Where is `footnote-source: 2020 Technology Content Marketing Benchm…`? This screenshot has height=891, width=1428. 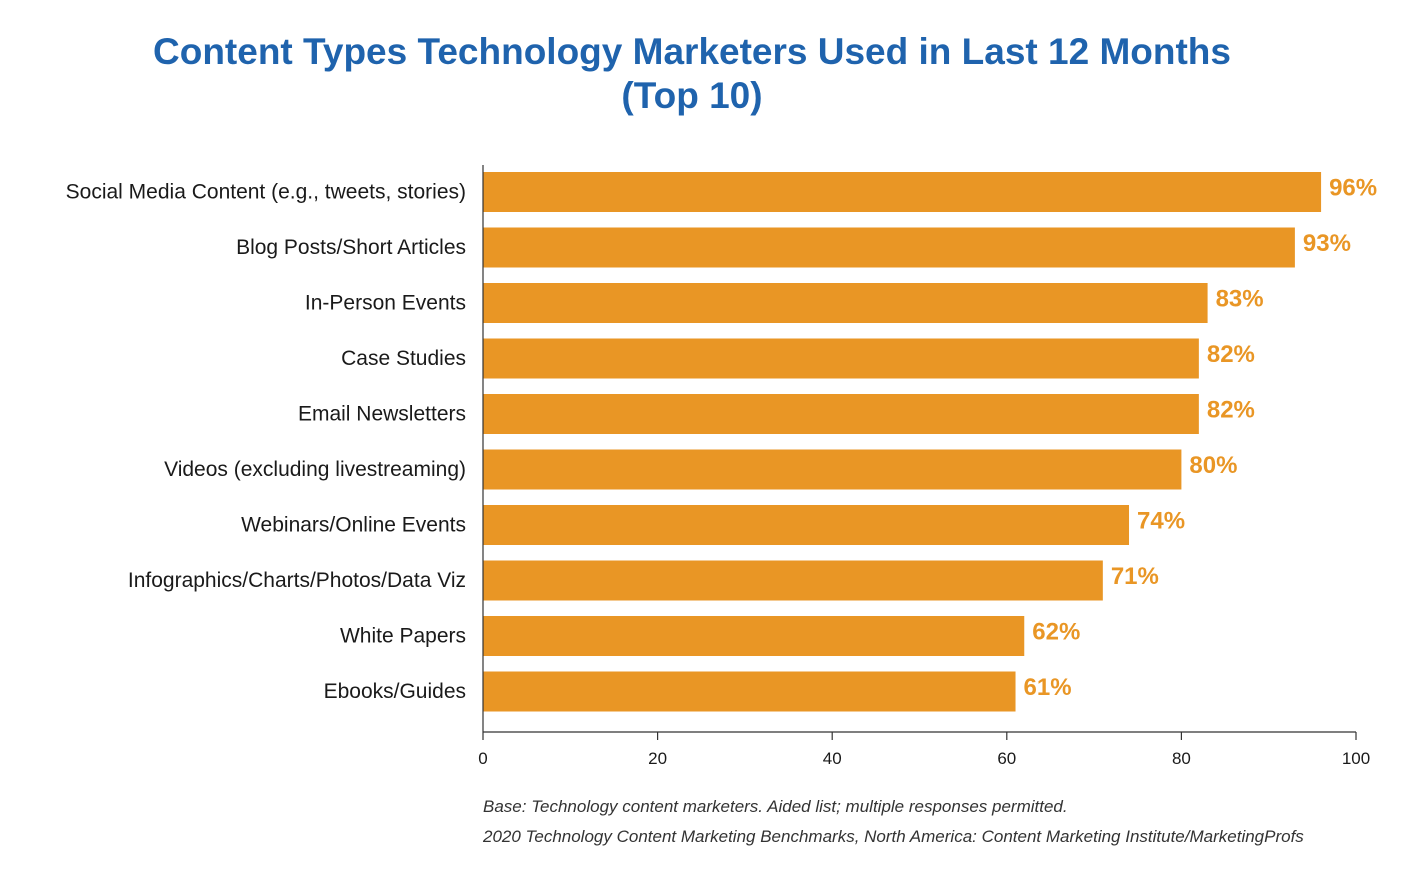 footnote-source: 2020 Technology Content Marketing Benchm… is located at coordinates (893, 836).